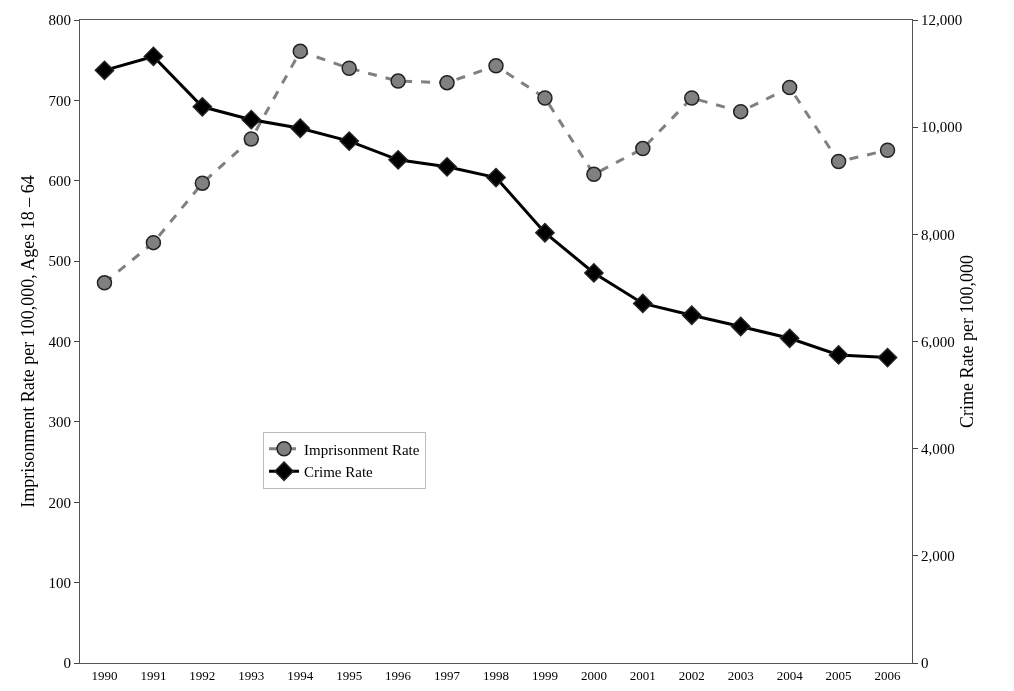 The height and width of the screenshot is (691, 1014). What do you see at coordinates (938, 341) in the screenshot?
I see `y2-tick-label: 6,000` at bounding box center [938, 341].